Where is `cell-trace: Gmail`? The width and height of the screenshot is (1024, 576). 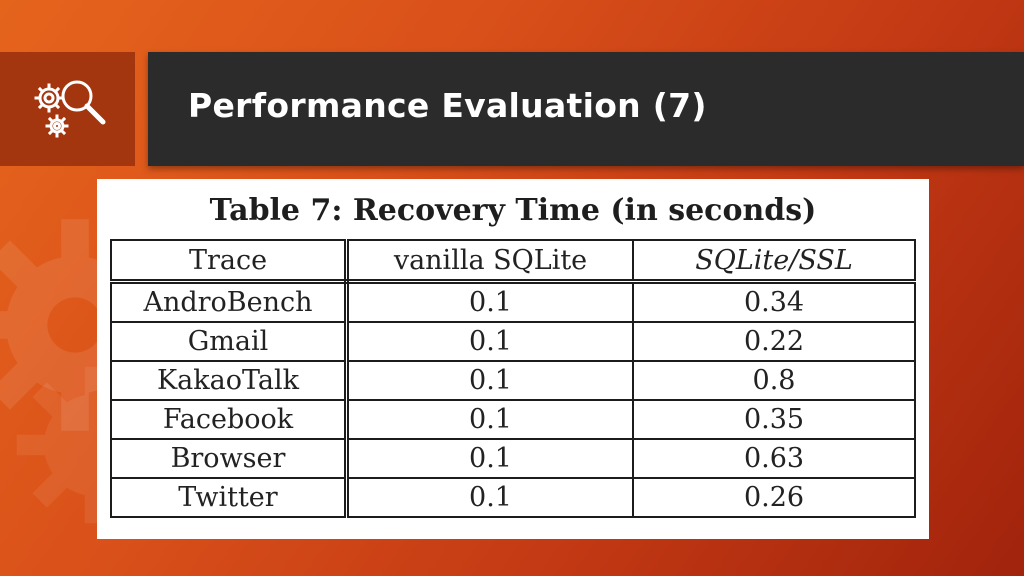
cell-trace: Gmail is located at coordinates (229, 341).